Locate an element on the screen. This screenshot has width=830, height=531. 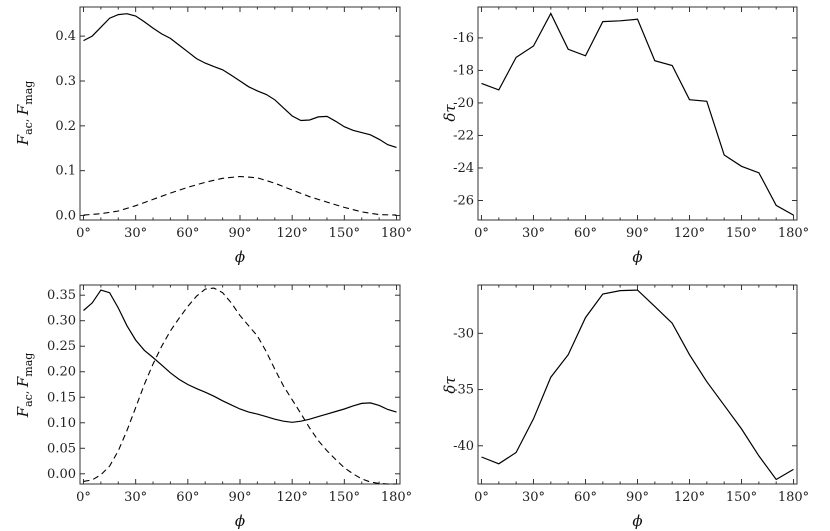
y-tick-label: 0.2 is located at coordinates (65, 126).